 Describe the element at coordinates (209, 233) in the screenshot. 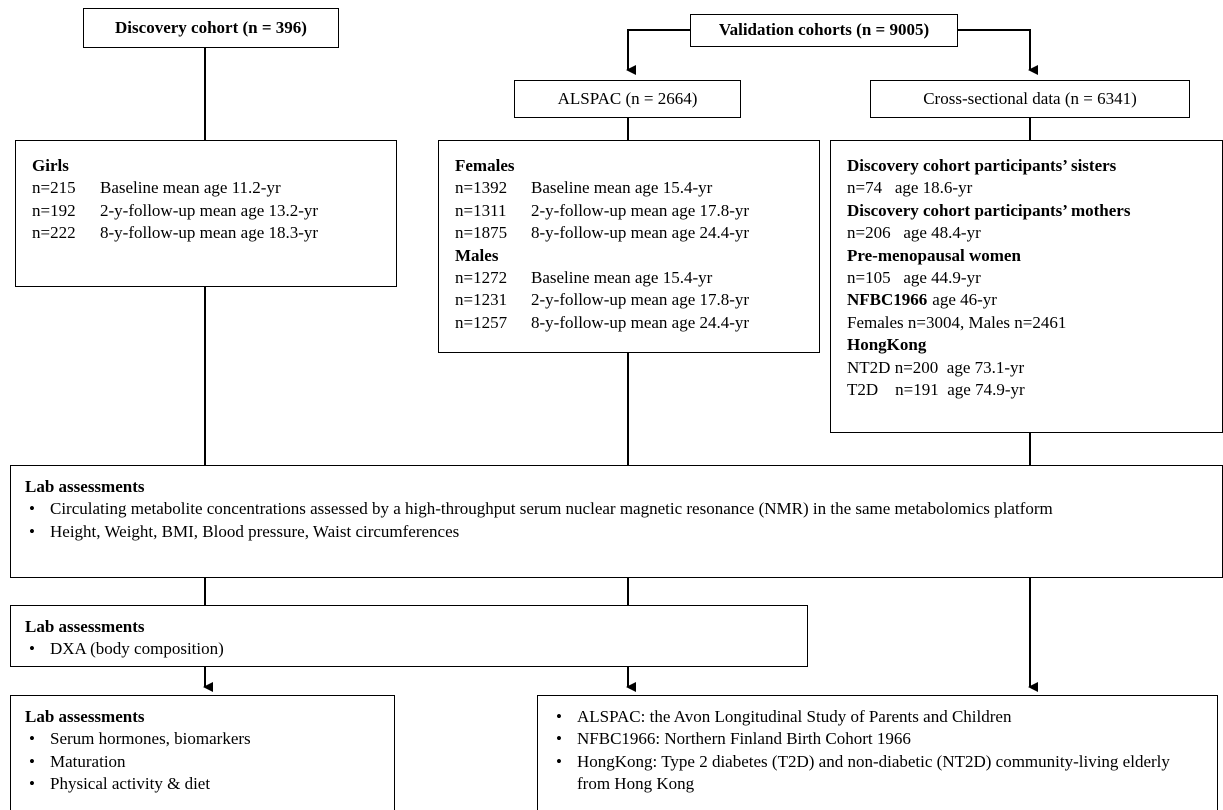

I see `description: 8-y-follow-up mean age 18.3-yr` at that location.